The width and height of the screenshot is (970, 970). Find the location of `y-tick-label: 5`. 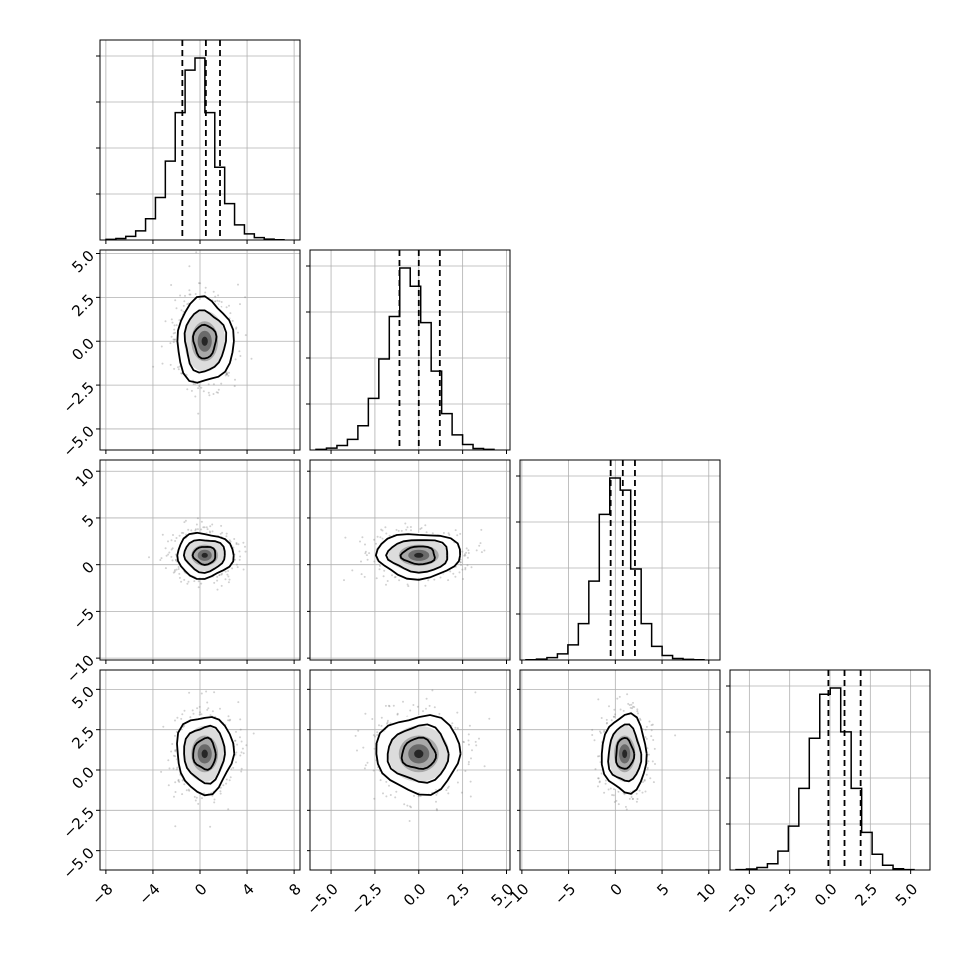

y-tick-label: 5 is located at coordinates (88, 520).